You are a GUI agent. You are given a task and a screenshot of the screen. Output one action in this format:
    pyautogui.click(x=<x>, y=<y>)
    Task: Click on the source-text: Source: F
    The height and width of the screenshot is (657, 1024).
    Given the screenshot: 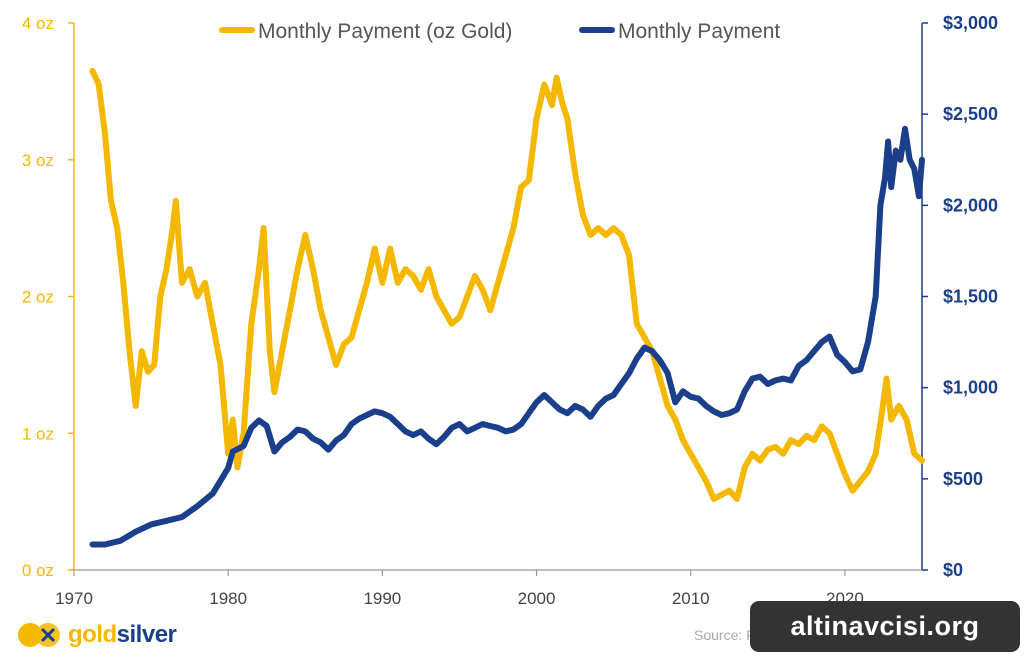 What is the action you would take?
    pyautogui.click(x=724, y=635)
    